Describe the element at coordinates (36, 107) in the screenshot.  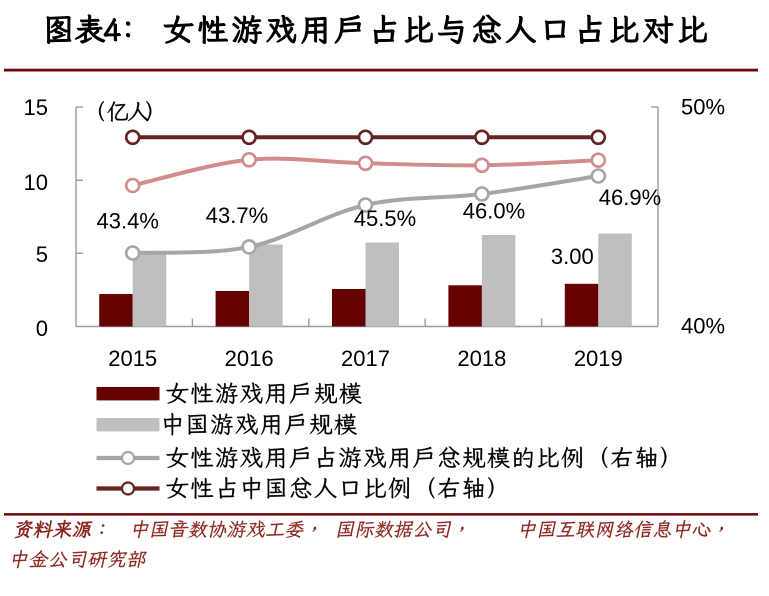
I see `svg-text: 15` at that location.